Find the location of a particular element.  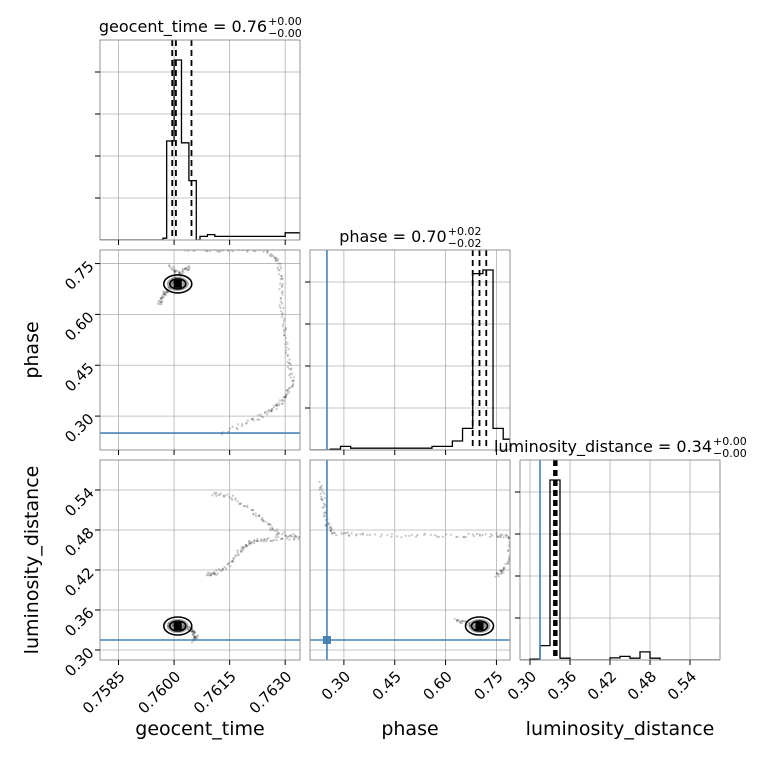

ticks-luminosity_distance-vs-geocent_time is located at coordinates (190, 577).